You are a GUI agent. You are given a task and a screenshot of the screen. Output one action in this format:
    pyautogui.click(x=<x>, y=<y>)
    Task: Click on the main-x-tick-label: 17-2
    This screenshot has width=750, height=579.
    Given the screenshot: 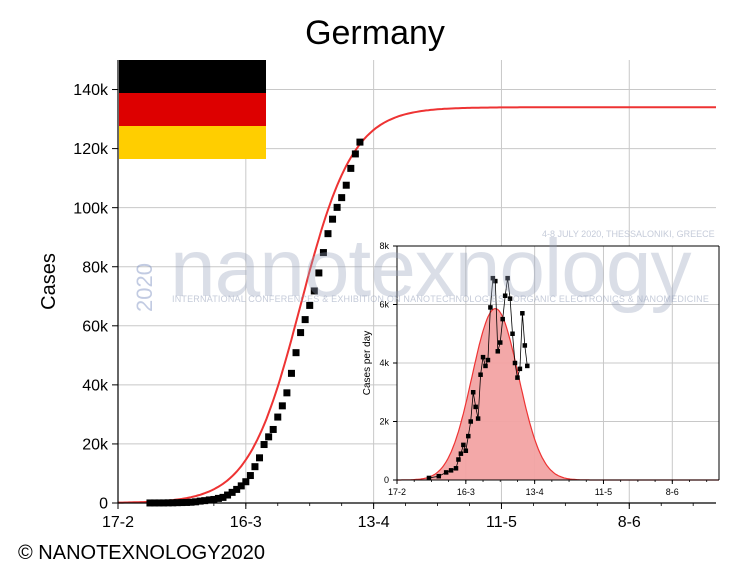 What is the action you would take?
    pyautogui.click(x=118, y=522)
    